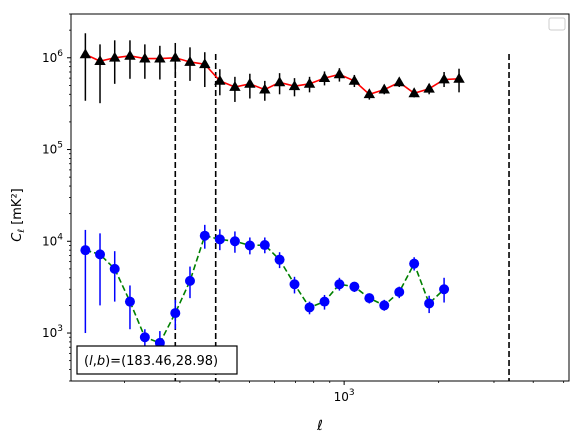  I want to click on legend-frame, so click(557, 24).